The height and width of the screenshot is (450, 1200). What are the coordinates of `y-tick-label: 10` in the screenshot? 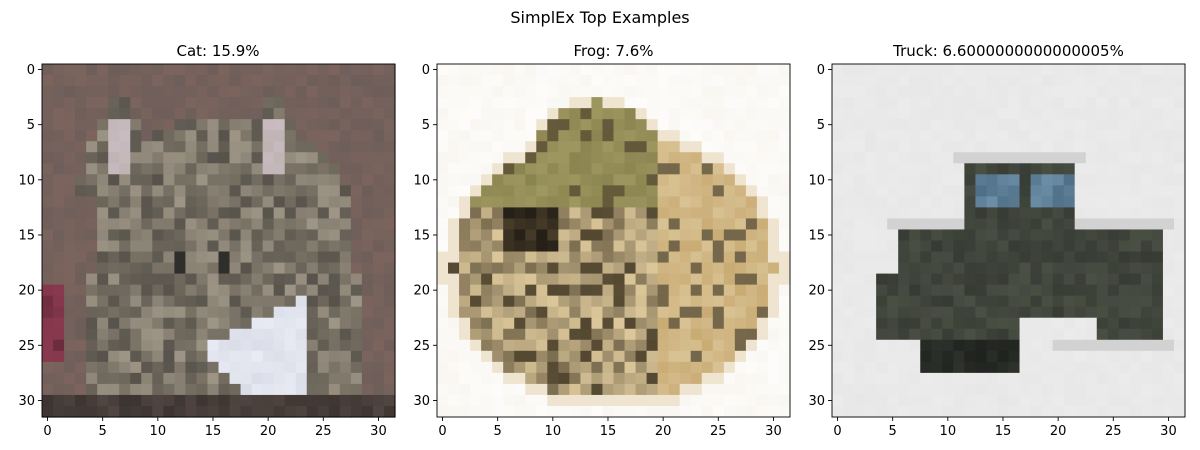 It's located at (26, 180).